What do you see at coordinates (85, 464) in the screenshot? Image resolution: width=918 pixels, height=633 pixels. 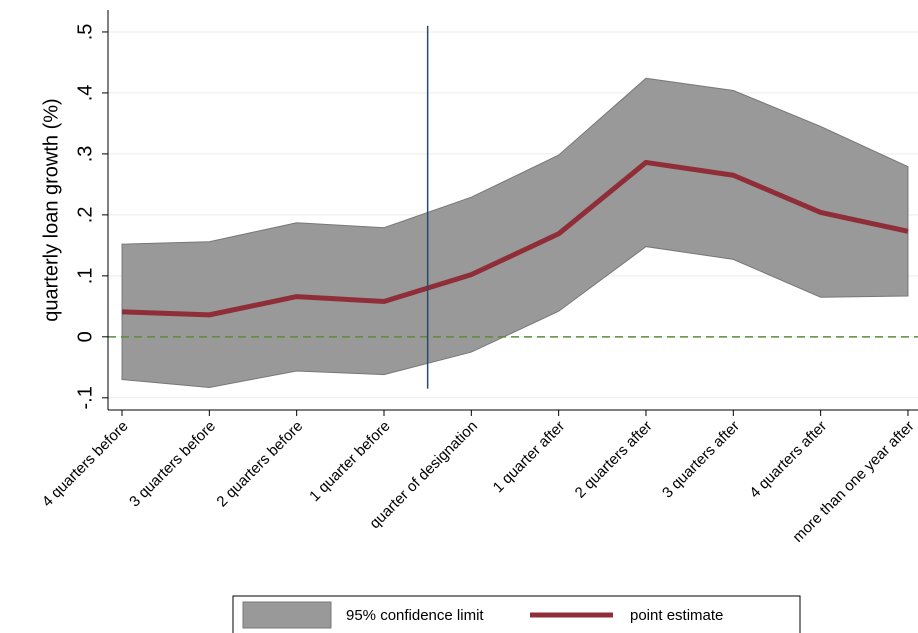 I see `x-tick-label: 4 quarters before` at bounding box center [85, 464].